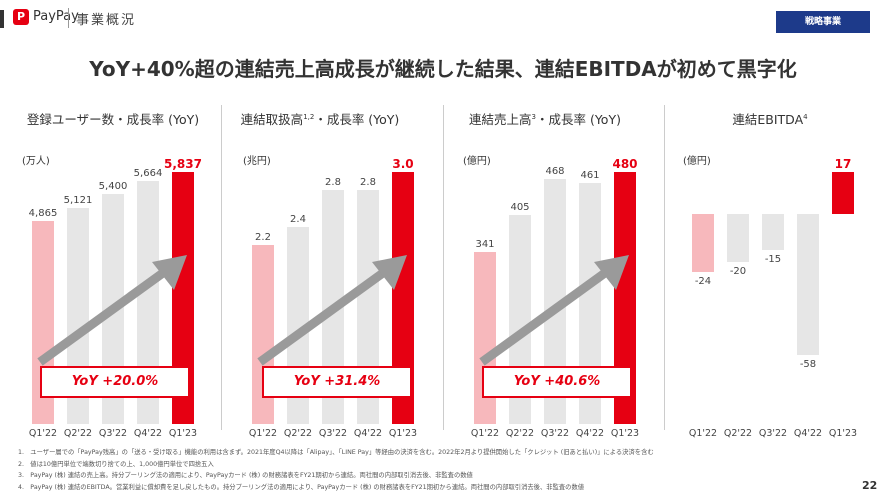  What do you see at coordinates (263, 238) in the screenshot?
I see `data-label: 2.2` at bounding box center [263, 238].